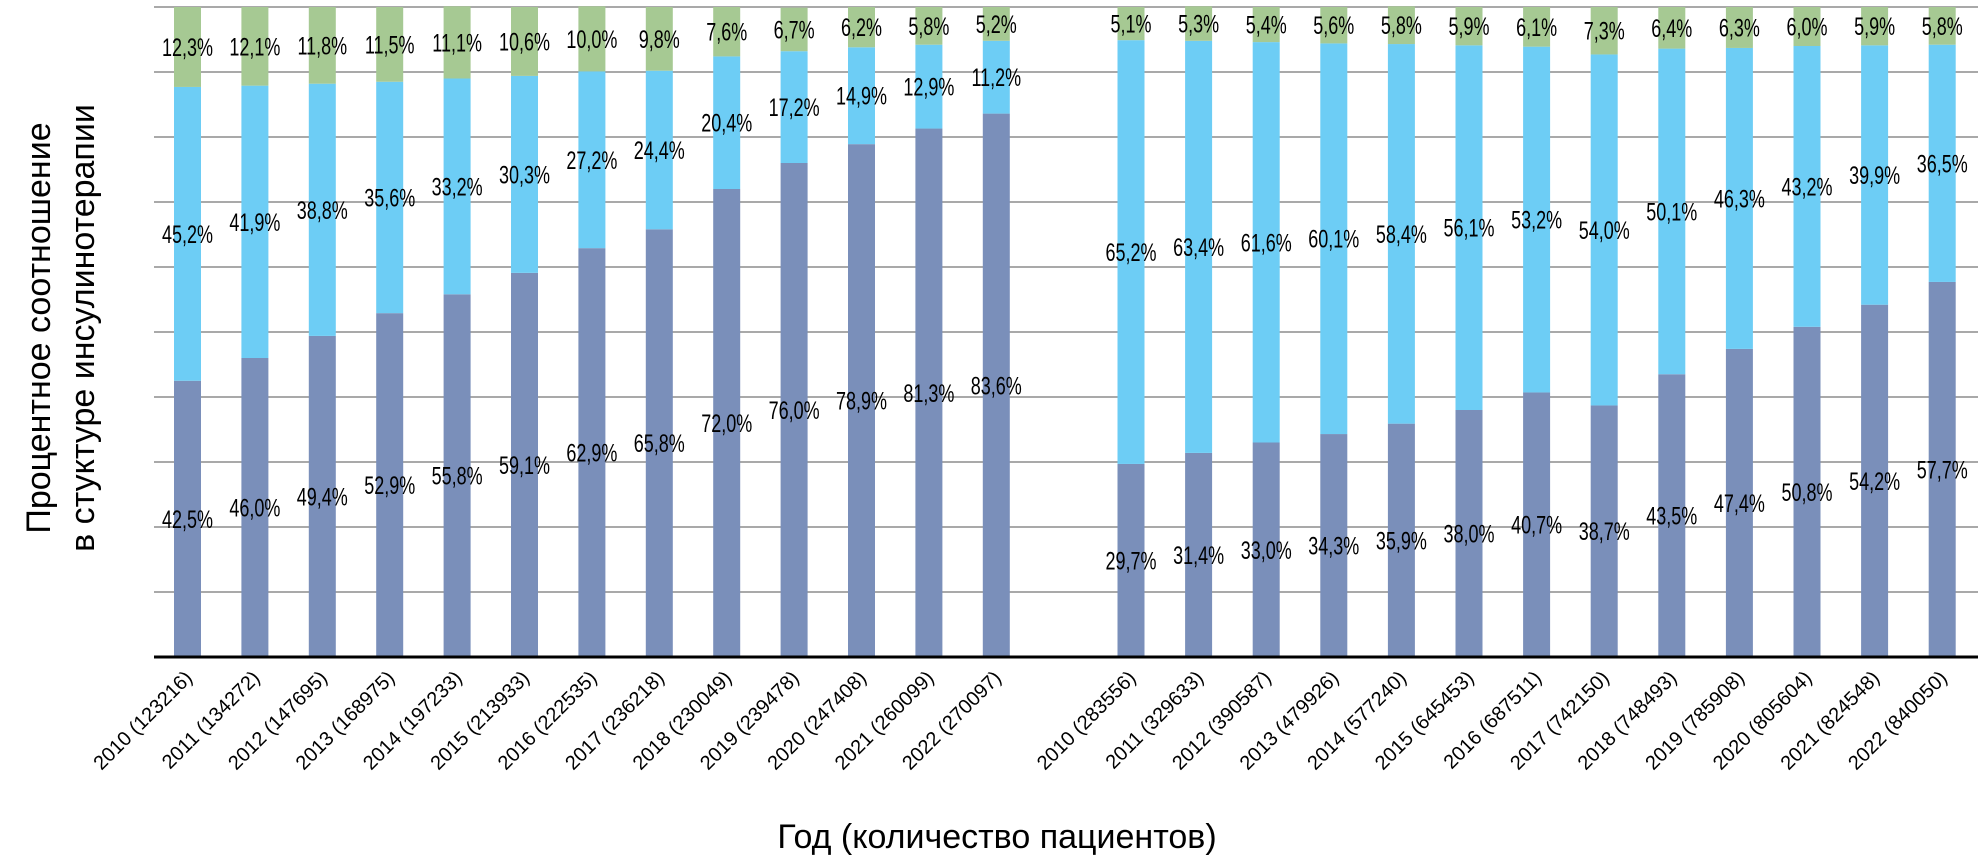 The height and width of the screenshot is (868, 1981). I want to click on data-label: 6,2%, so click(861, 27).